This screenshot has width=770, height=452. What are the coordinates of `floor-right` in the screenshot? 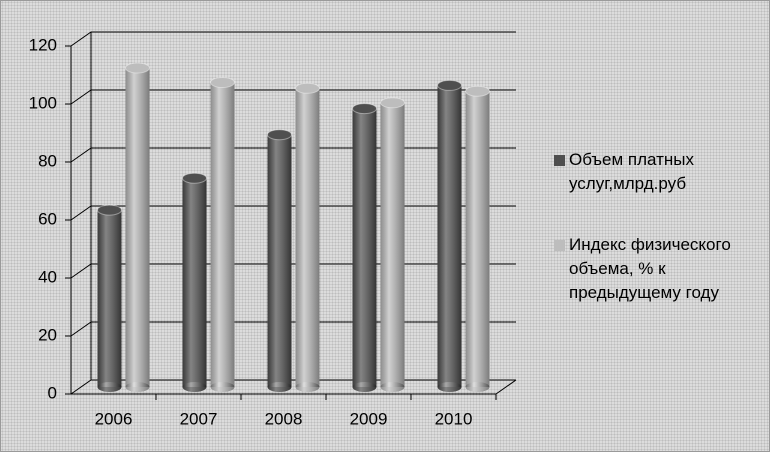 It's located at (506, 387).